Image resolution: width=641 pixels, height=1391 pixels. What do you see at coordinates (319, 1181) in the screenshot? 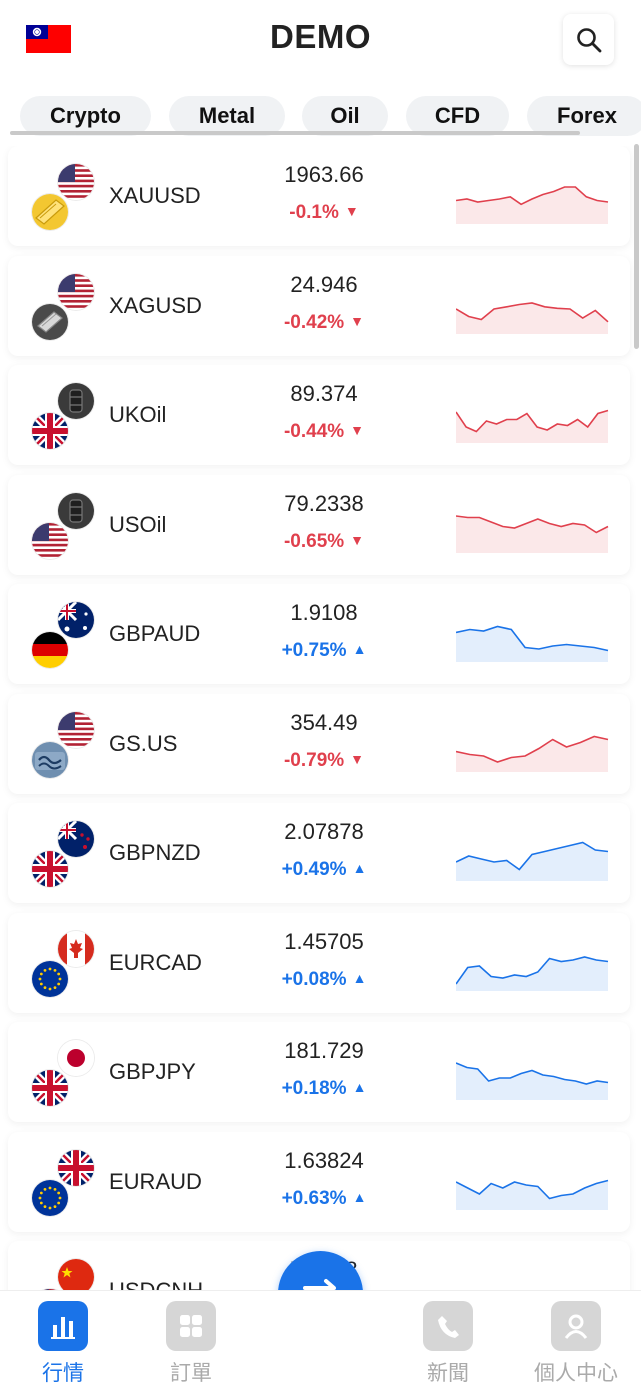
I see `quote-row-euraud: EURAUD 1.63824 +0.63% ▲` at bounding box center [319, 1181].